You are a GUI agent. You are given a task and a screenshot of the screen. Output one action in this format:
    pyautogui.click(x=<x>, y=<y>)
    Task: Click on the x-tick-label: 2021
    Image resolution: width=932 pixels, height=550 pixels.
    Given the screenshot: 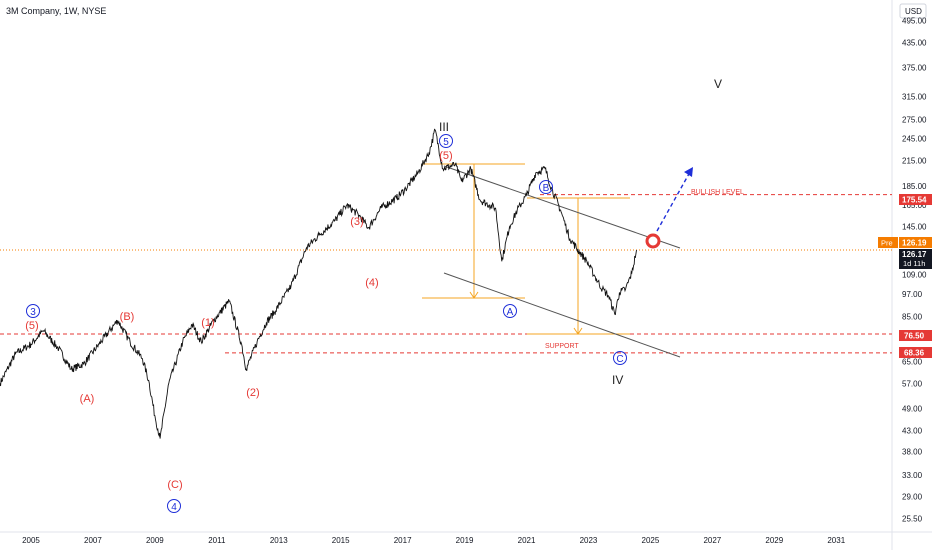 What is the action you would take?
    pyautogui.click(x=527, y=540)
    